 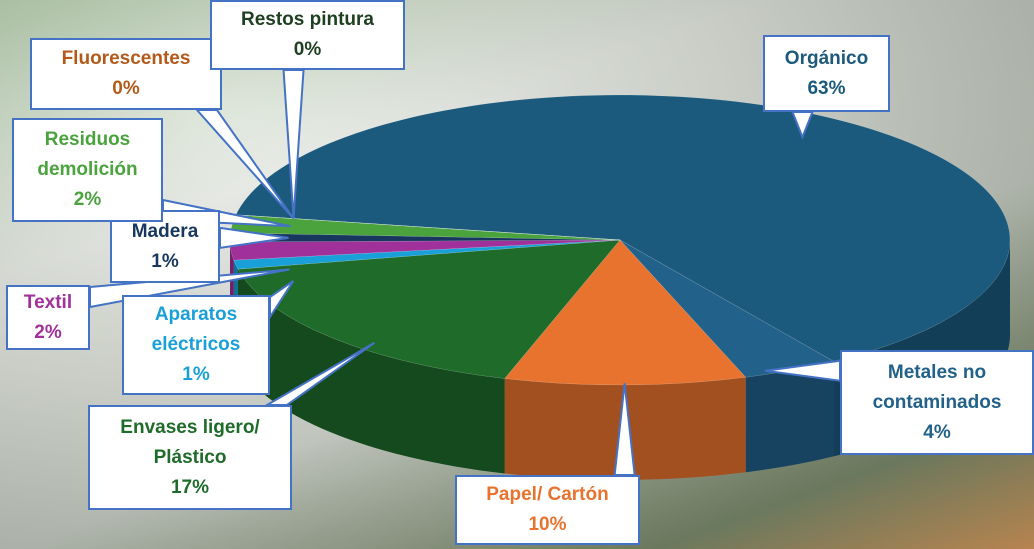 What do you see at coordinates (547, 510) in the screenshot?
I see `callout: Papel/ Cartón 10%` at bounding box center [547, 510].